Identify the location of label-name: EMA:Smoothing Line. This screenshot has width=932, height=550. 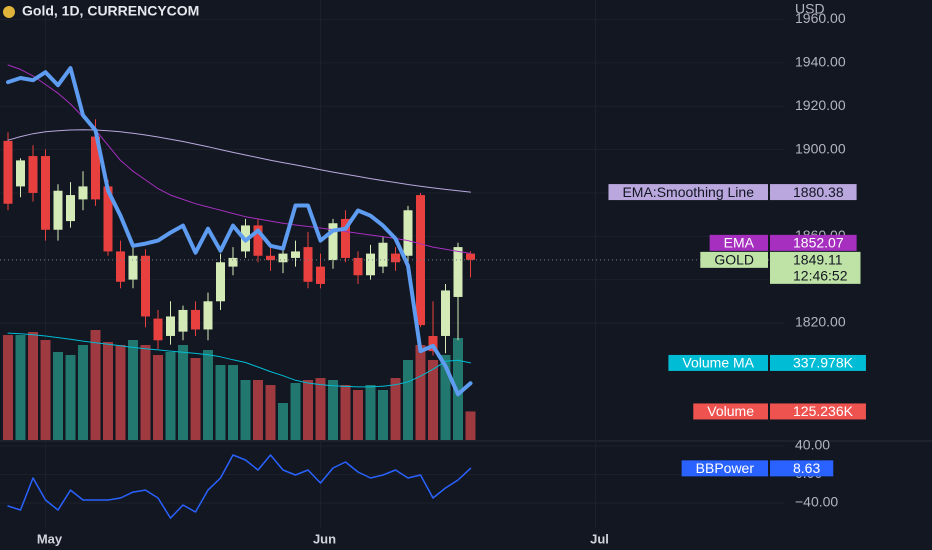
(688, 192).